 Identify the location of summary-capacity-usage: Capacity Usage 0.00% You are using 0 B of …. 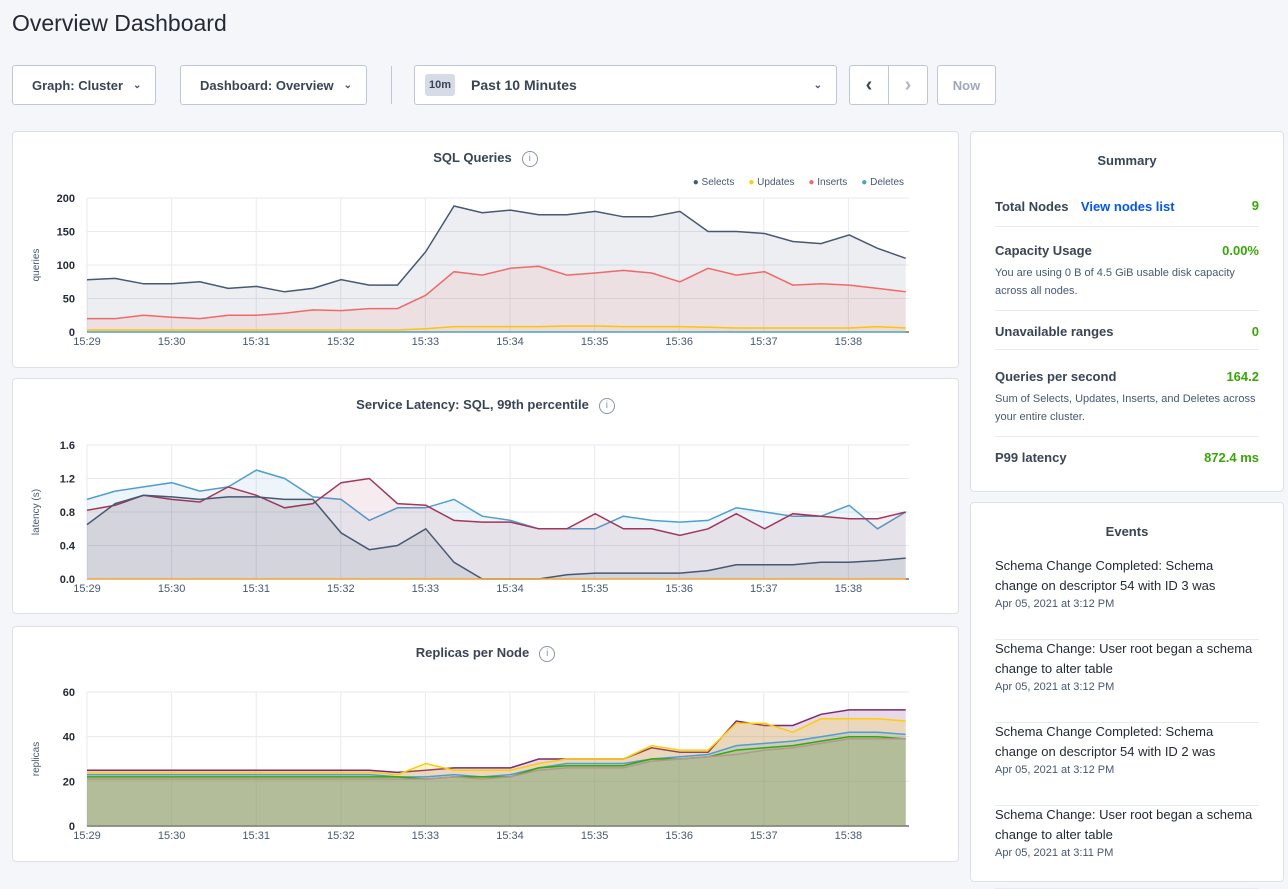
(1127, 277).